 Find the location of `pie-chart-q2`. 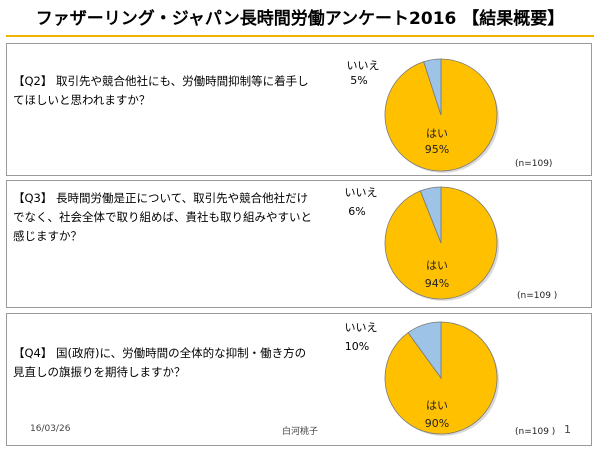

pie-chart-q2 is located at coordinates (441, 115).